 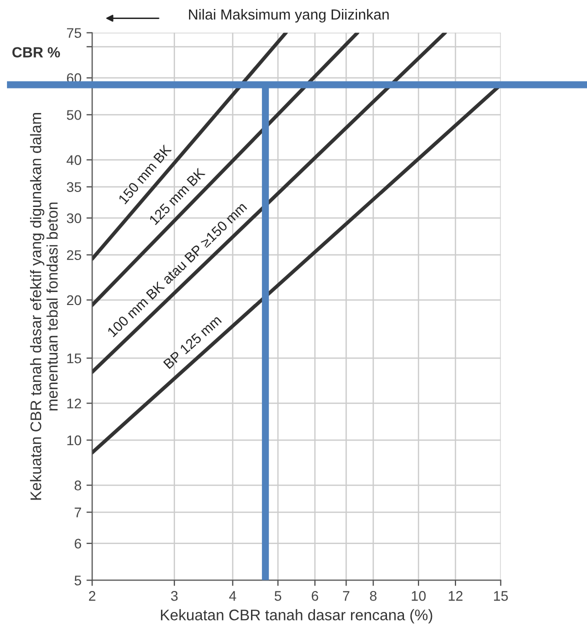 I want to click on x-tick-label: 8, so click(x=373, y=596).